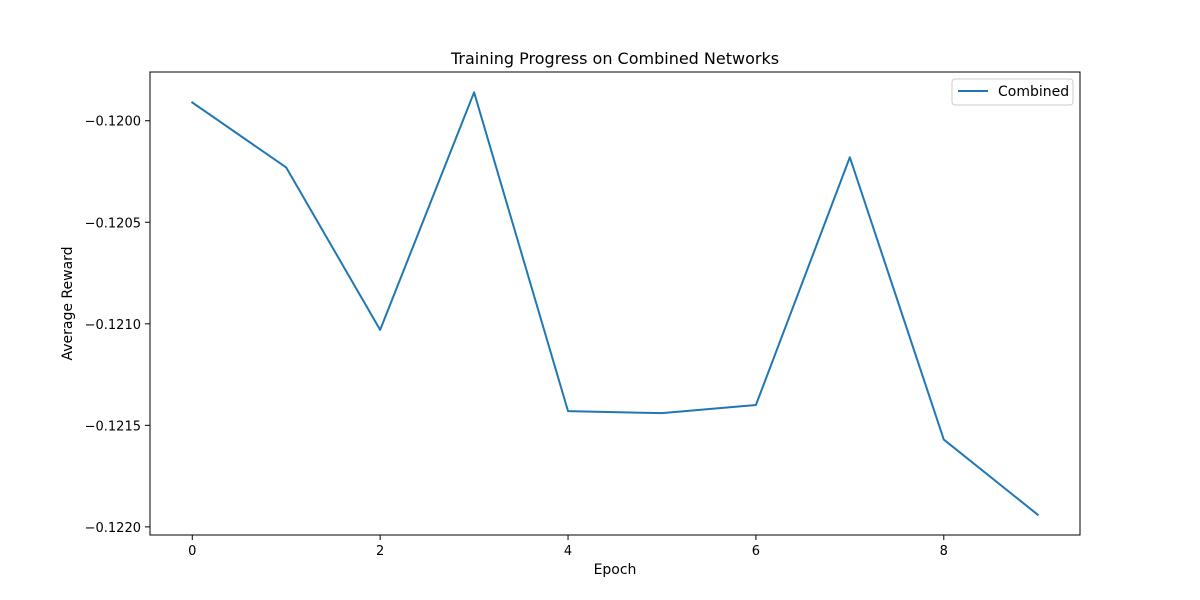  I want to click on y-tick-label: −0.1200, so click(113, 122).